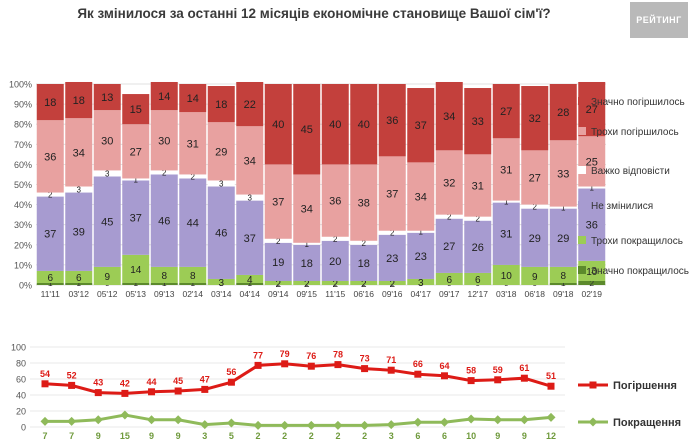 Image resolution: width=690 pixels, height=448 pixels. I want to click on x-tick-label: 12'17, so click(477, 294).